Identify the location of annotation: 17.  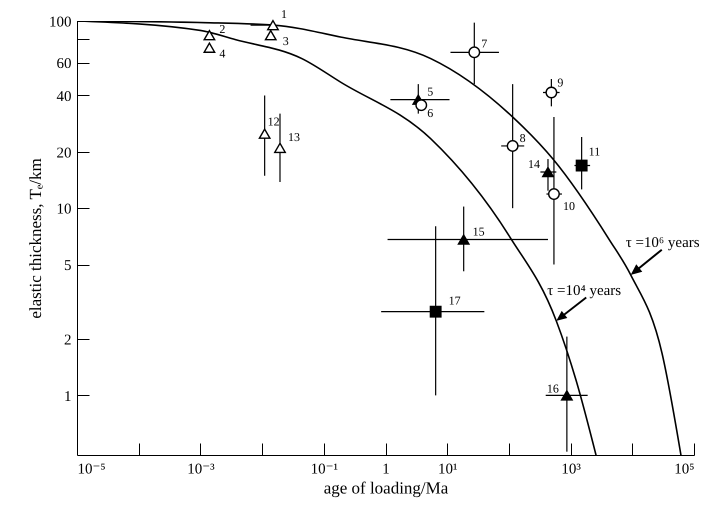
(454, 301).